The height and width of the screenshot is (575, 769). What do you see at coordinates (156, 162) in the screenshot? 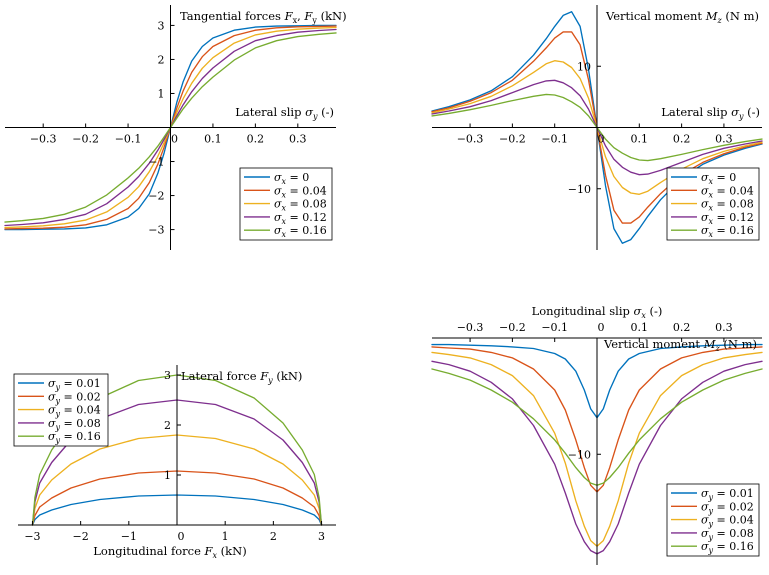
I see `y-tick-label: −1` at bounding box center [156, 162].